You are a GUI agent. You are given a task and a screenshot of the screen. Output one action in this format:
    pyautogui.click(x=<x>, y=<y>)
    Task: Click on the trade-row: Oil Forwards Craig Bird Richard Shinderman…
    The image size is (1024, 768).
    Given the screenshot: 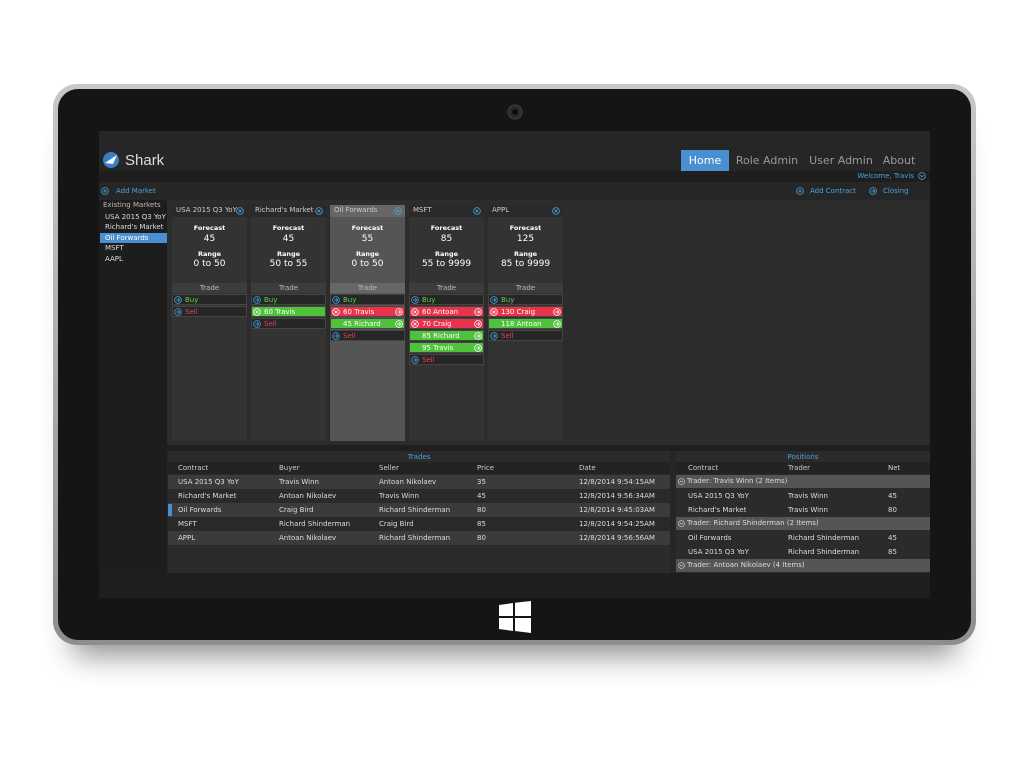 What is the action you would take?
    pyautogui.click(x=419, y=510)
    